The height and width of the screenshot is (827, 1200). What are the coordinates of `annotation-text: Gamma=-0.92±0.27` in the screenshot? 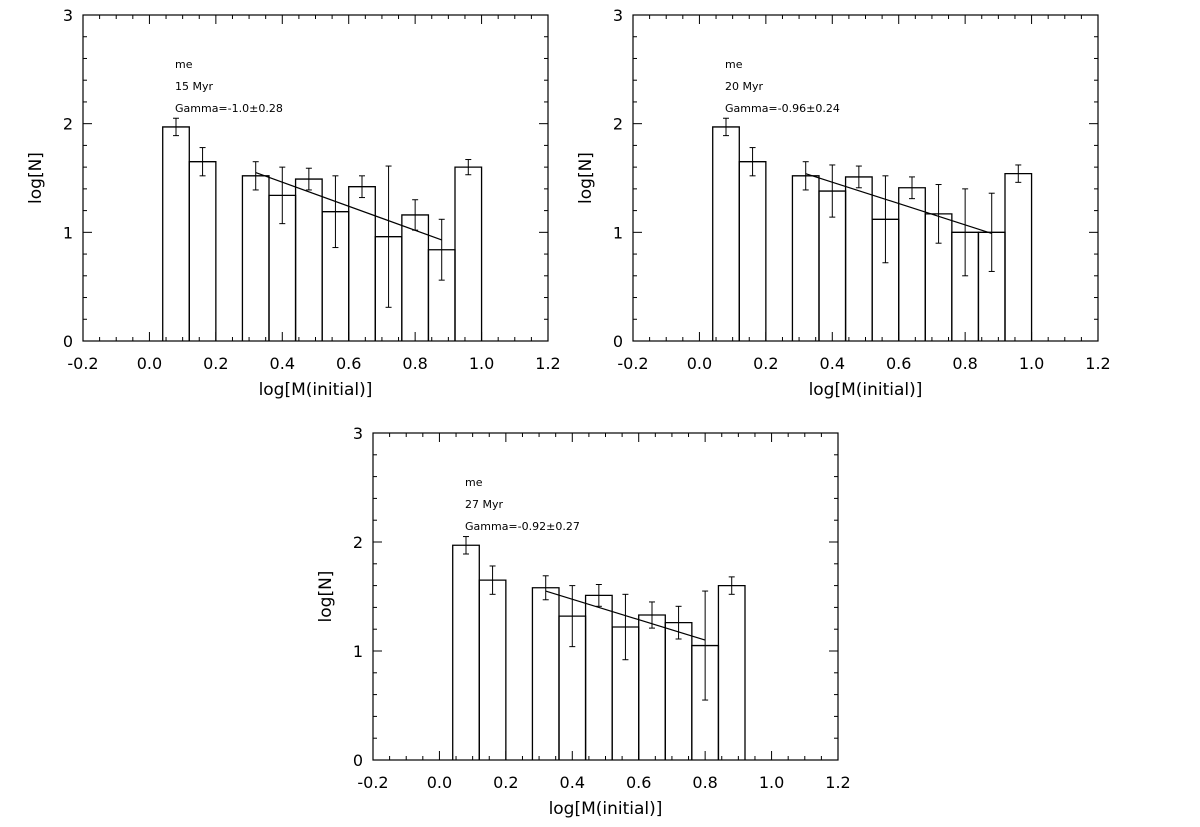 It's located at (522, 526).